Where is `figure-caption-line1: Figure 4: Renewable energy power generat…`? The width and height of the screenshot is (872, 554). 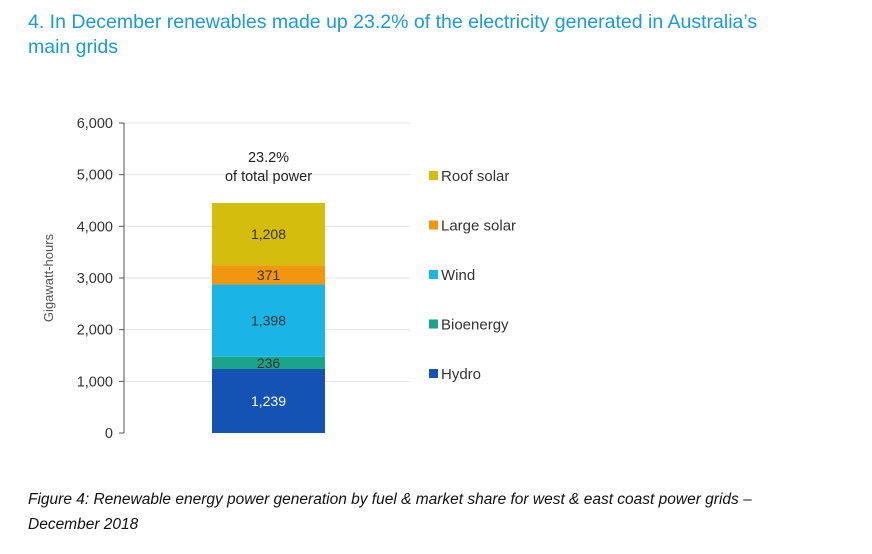
figure-caption-line1: Figure 4: Renewable energy power generat… is located at coordinates (390, 499).